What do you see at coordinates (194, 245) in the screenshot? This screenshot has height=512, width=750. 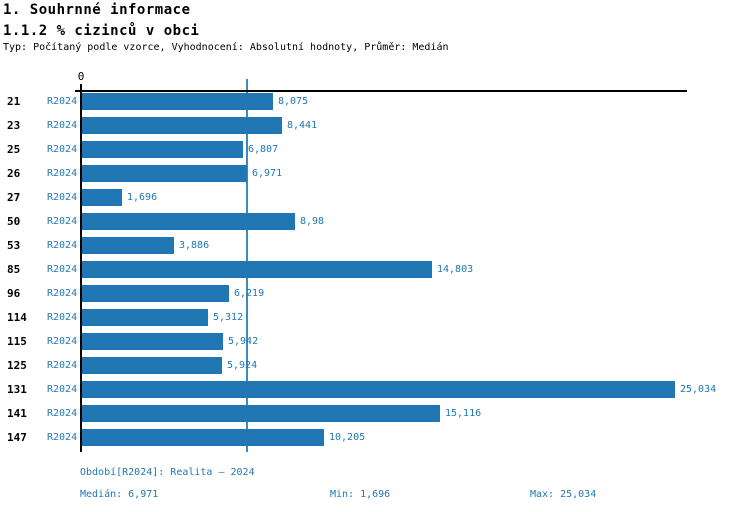 I see `bar-value-label: 3,886` at bounding box center [194, 245].